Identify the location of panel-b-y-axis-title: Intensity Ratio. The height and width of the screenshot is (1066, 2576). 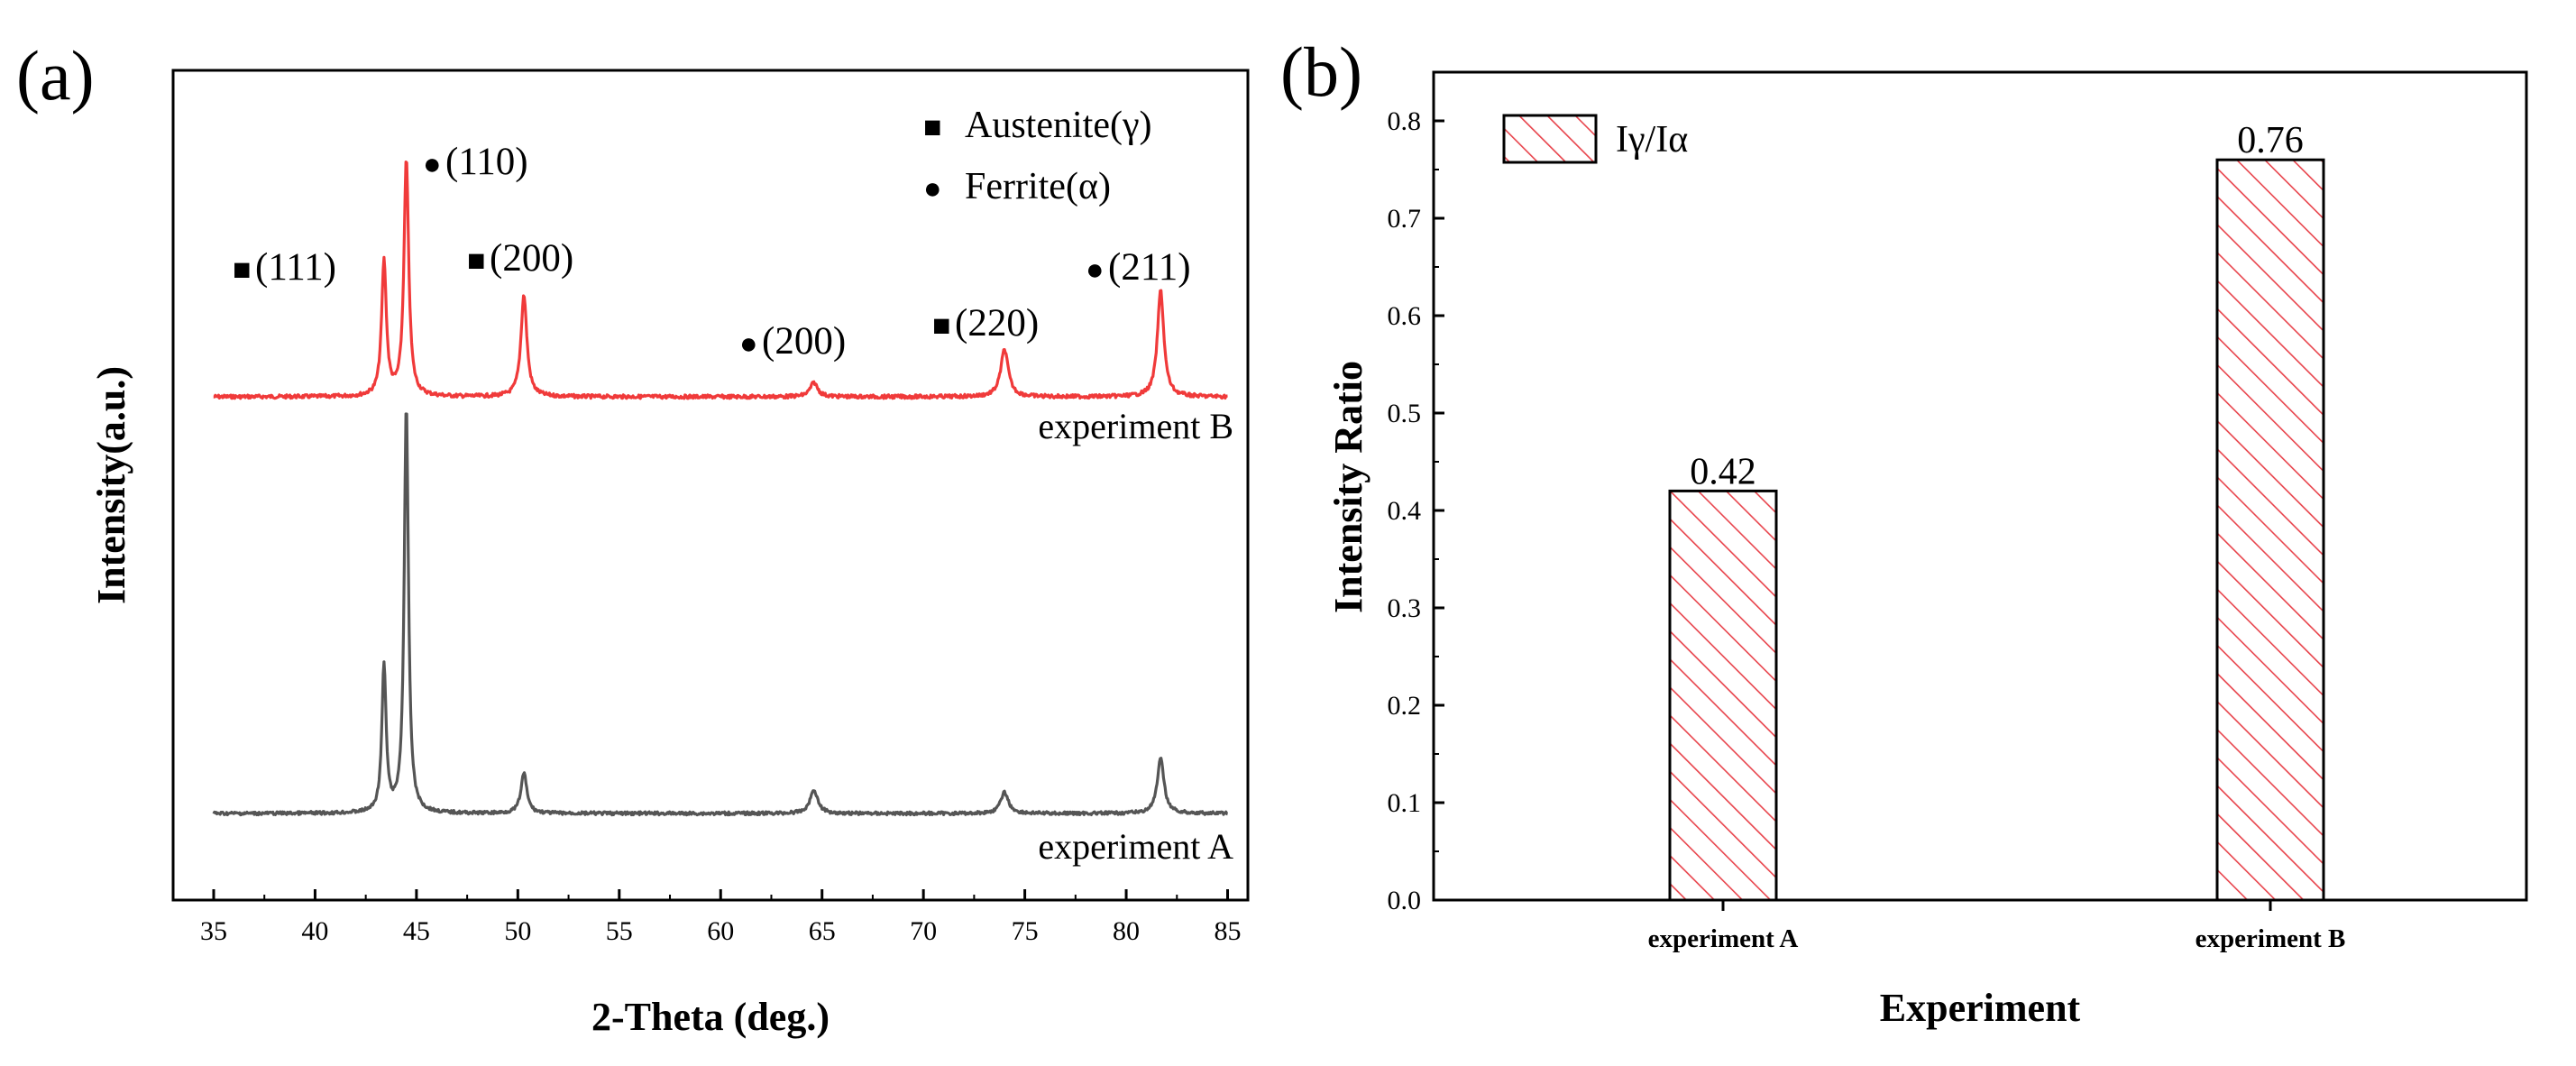
(1348, 487).